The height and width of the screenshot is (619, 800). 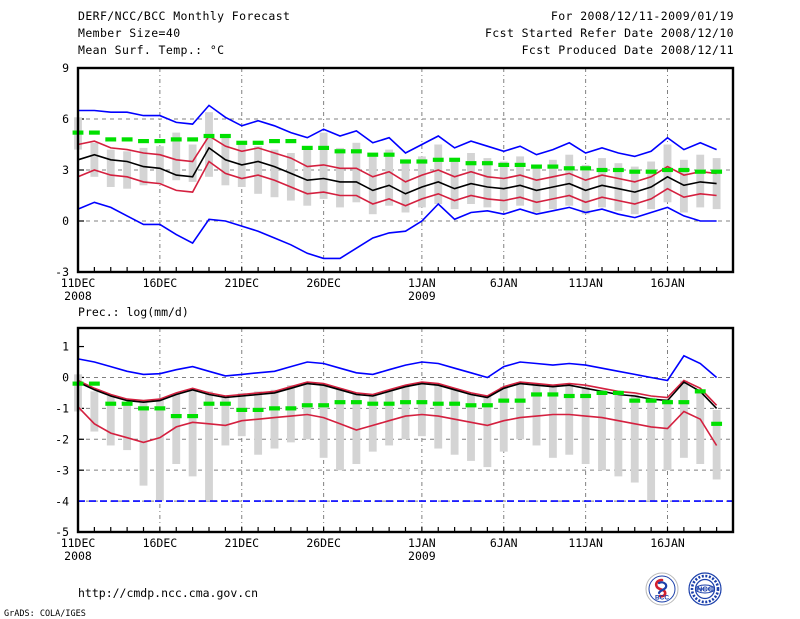 What do you see at coordinates (151, 50) in the screenshot?
I see `mean-surf-temp-label: Mean Surf. Temp.: °C` at bounding box center [151, 50].